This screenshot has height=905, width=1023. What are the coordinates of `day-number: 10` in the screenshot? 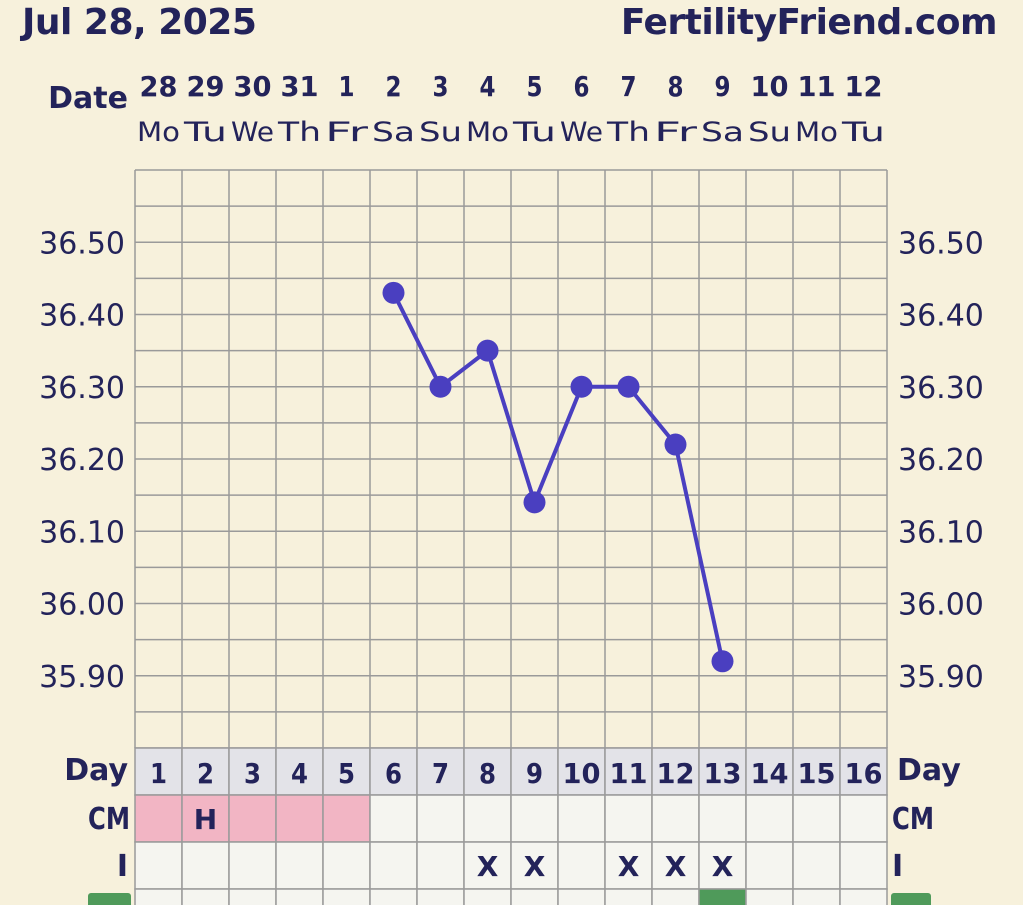 It's located at (582, 773).